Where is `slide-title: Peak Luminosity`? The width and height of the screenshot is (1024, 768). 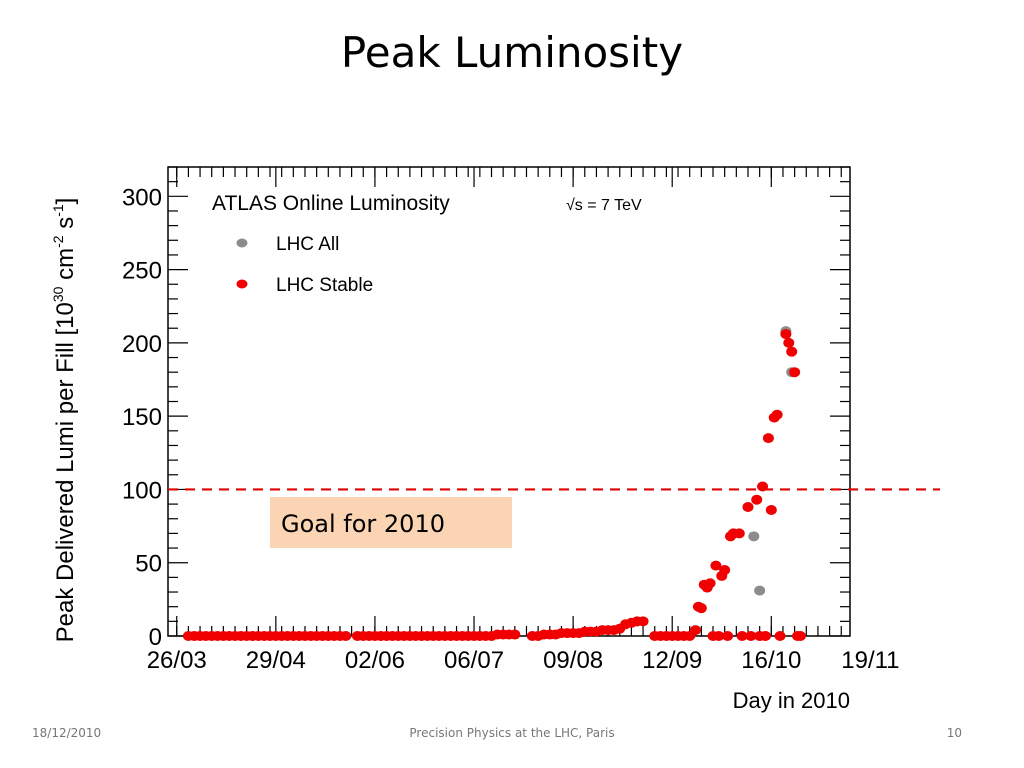 slide-title: Peak Luminosity is located at coordinates (512, 52).